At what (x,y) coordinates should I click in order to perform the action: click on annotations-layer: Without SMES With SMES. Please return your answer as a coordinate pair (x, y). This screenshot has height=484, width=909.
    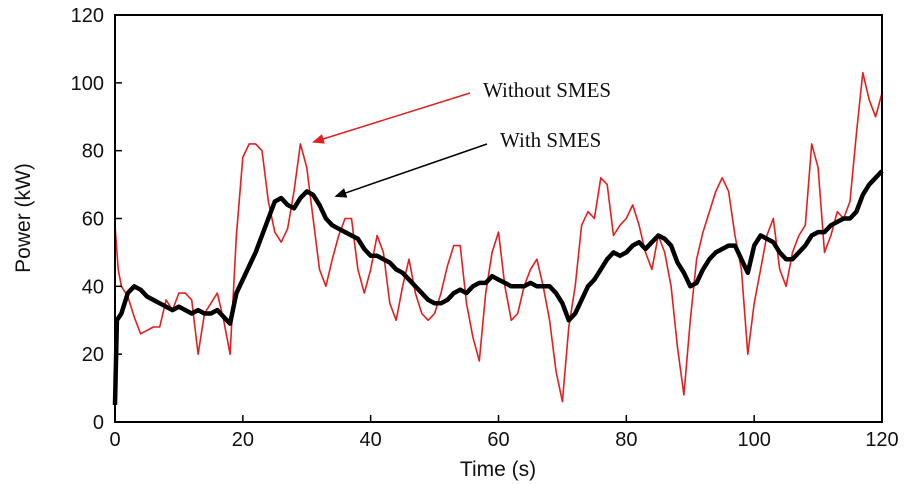
    Looking at the image, I should click on (461, 138).